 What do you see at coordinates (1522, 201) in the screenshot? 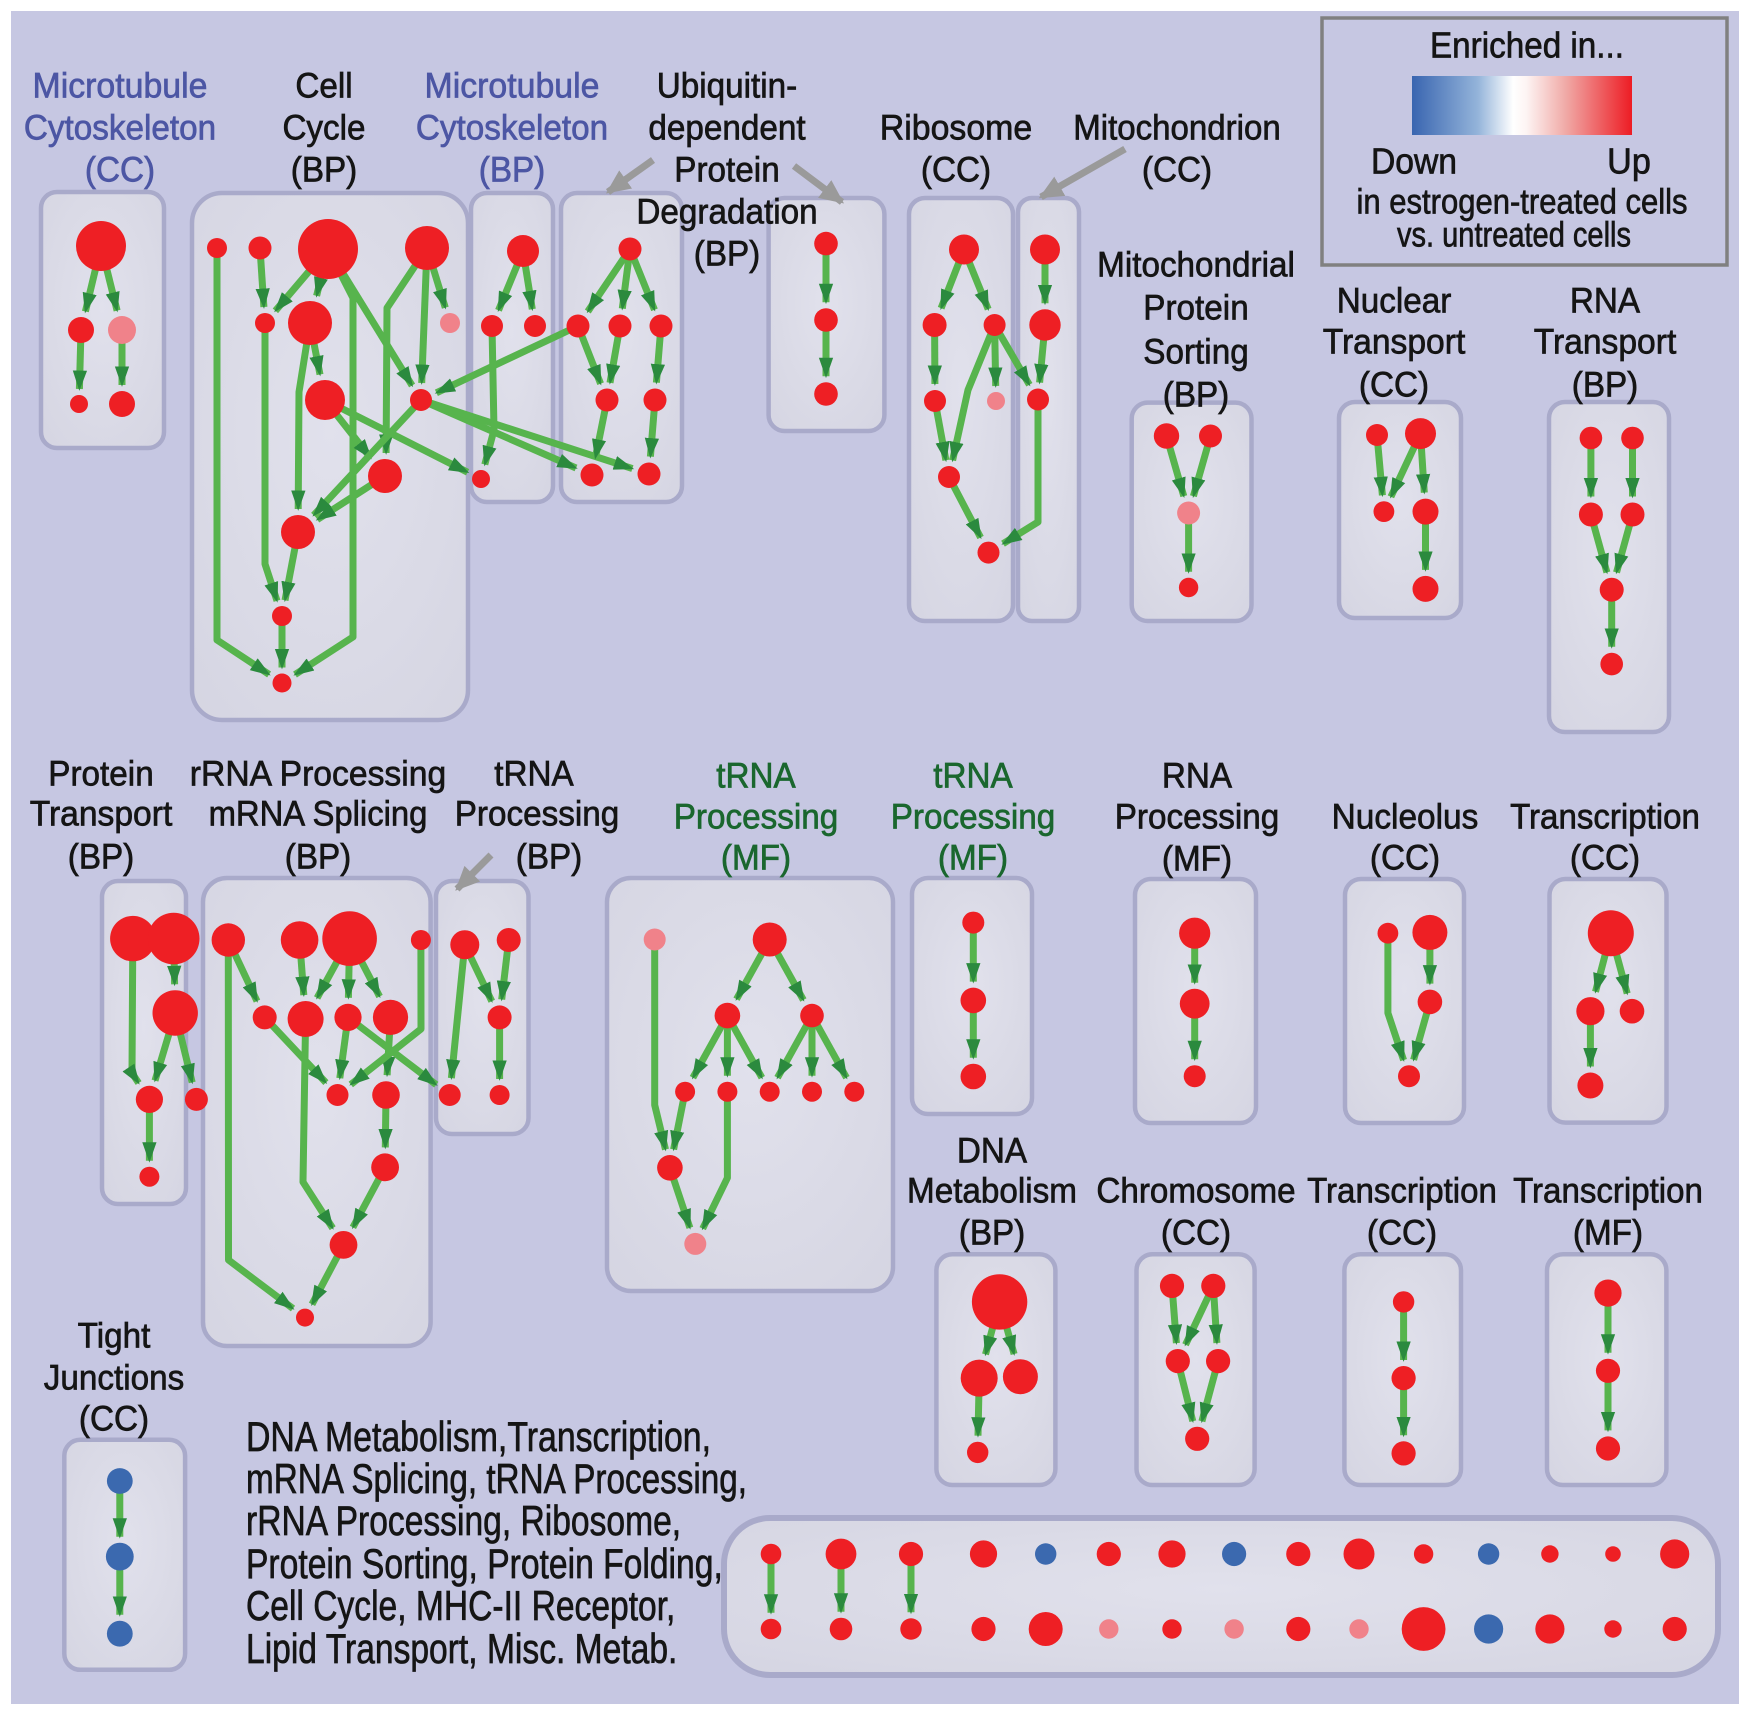
I see `svg-text: in estrogen-treated cells` at bounding box center [1522, 201].